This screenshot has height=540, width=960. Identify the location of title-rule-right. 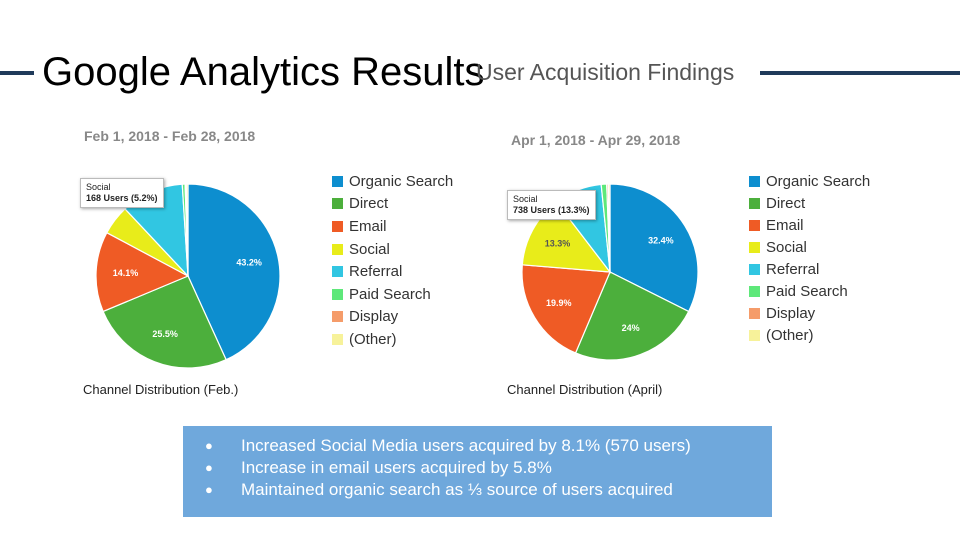
(860, 73).